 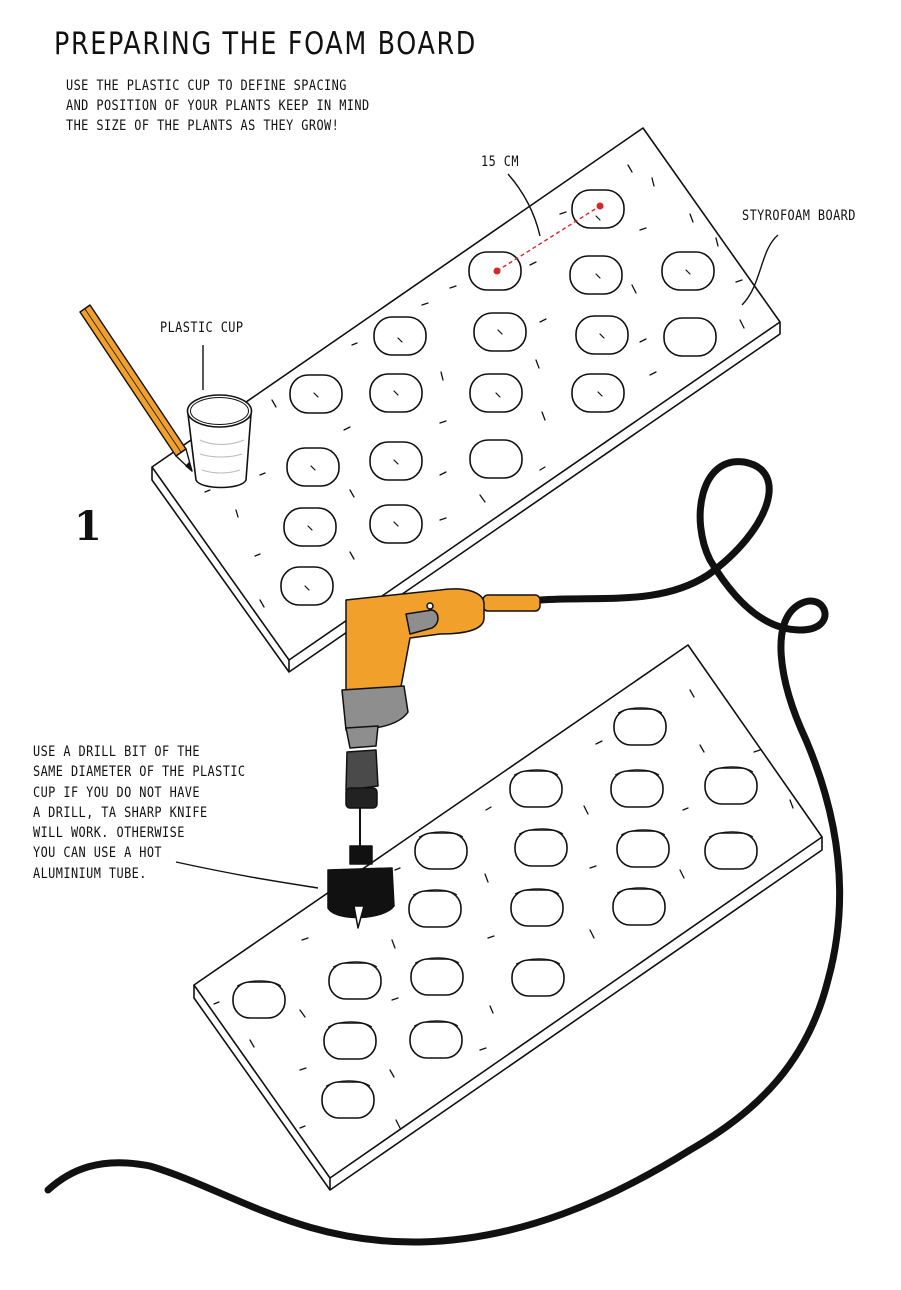 What do you see at coordinates (203, 126) in the screenshot?
I see `intro-line: THE SIZE OF THE PLANTS AS THEY GROW!` at bounding box center [203, 126].